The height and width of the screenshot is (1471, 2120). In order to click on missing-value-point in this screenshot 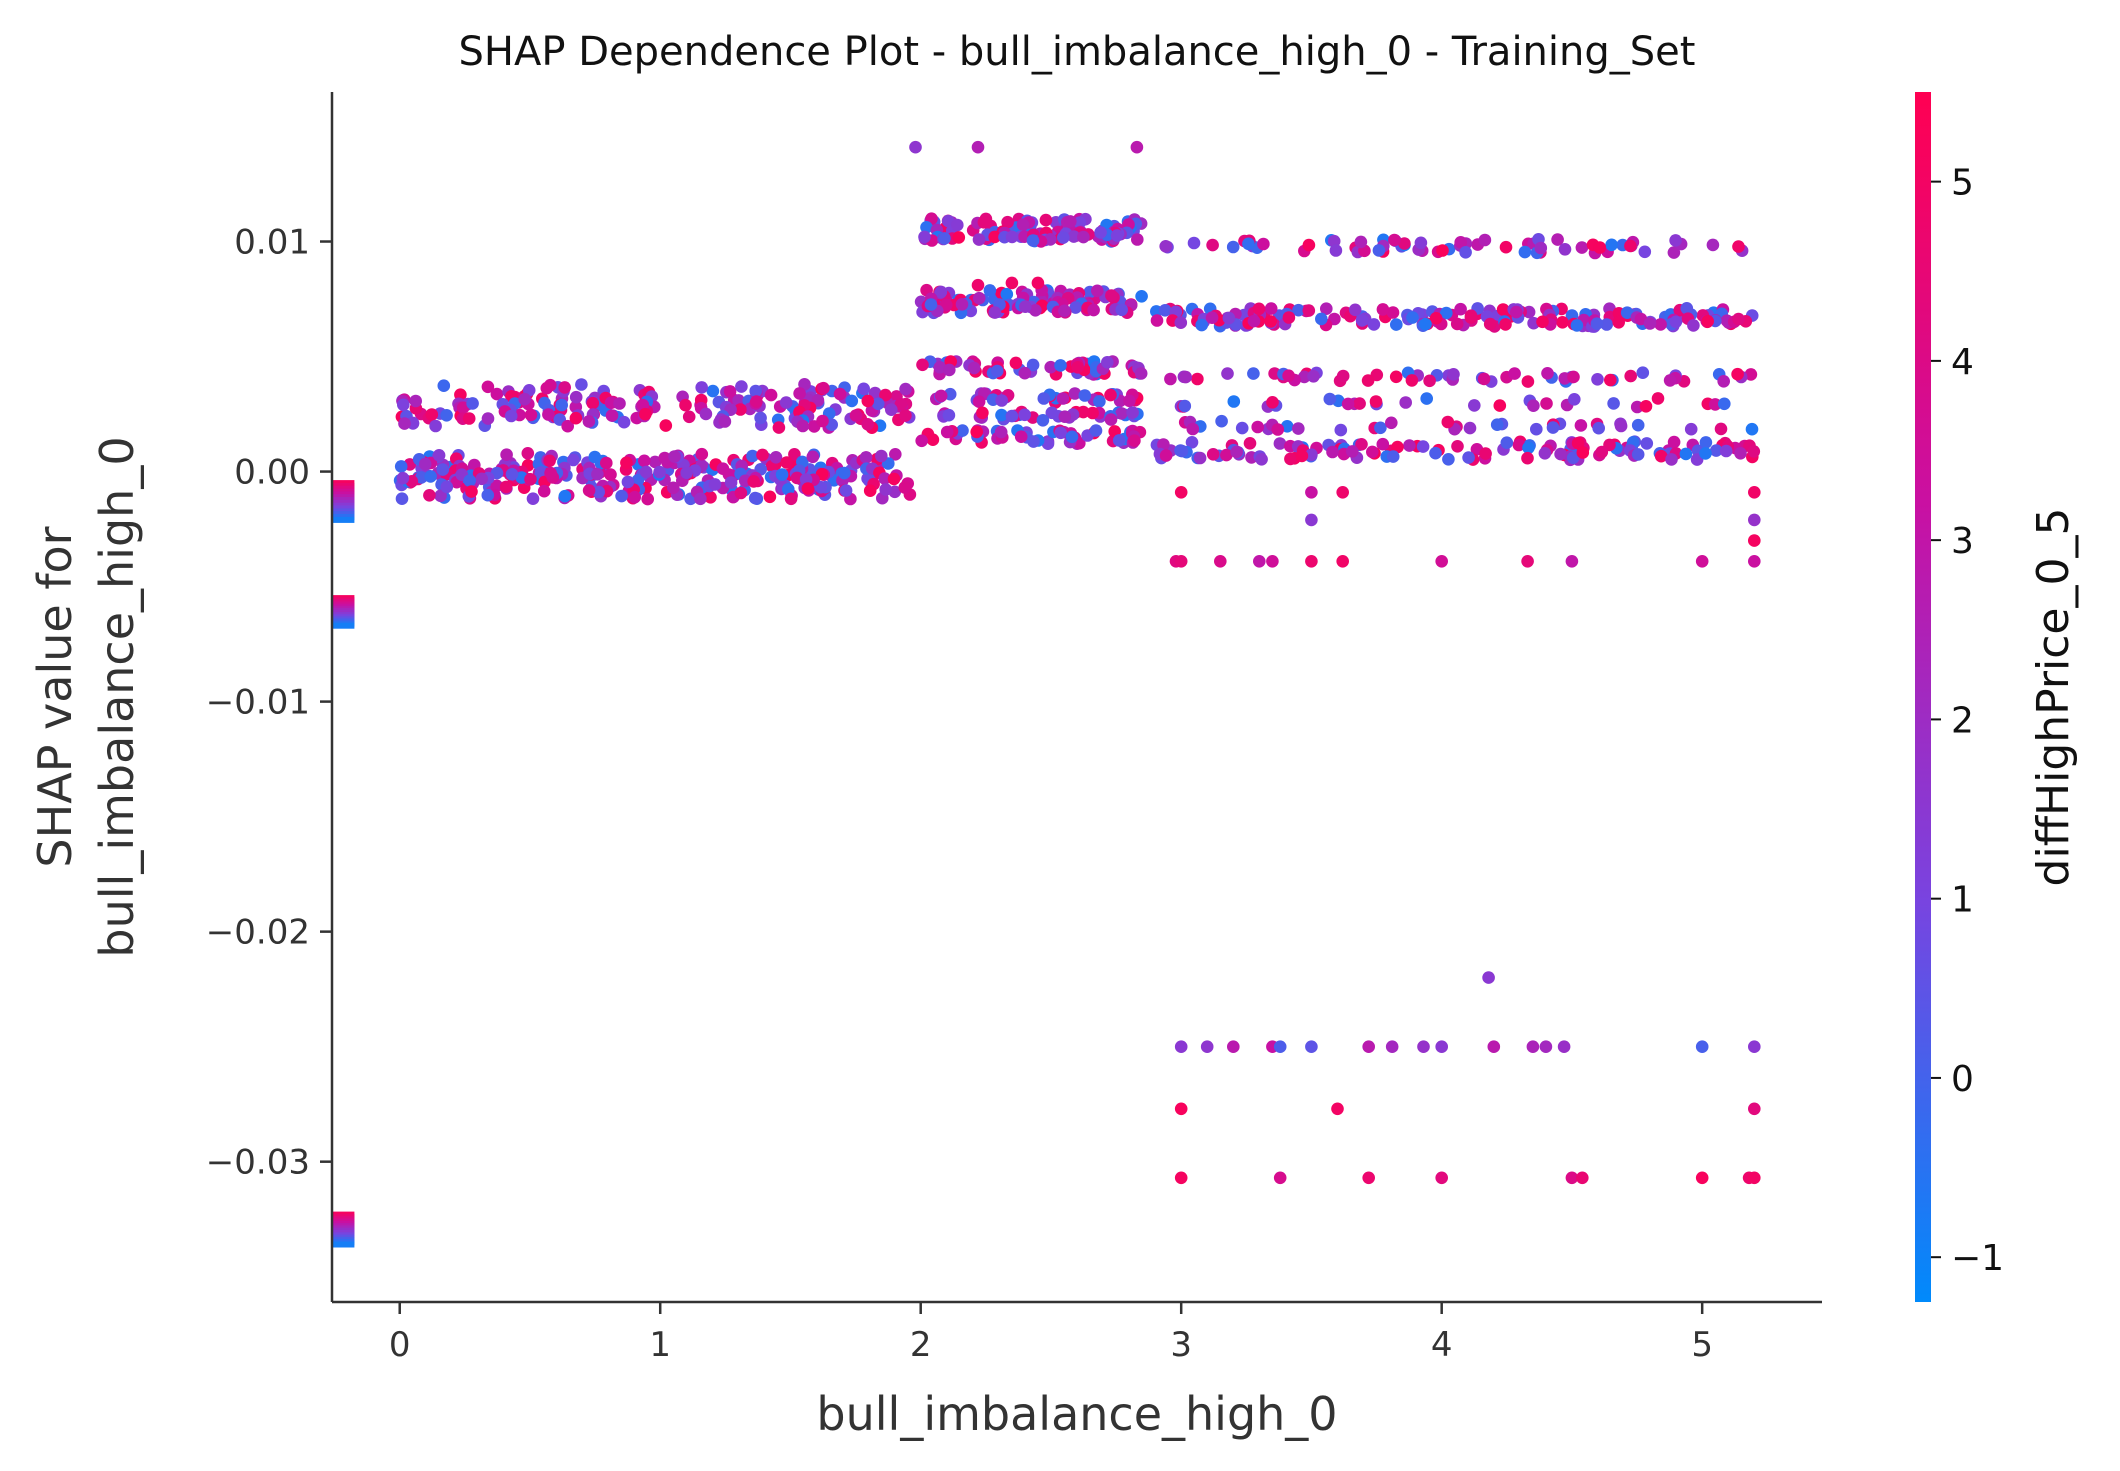, I will do `click(343, 625)`.